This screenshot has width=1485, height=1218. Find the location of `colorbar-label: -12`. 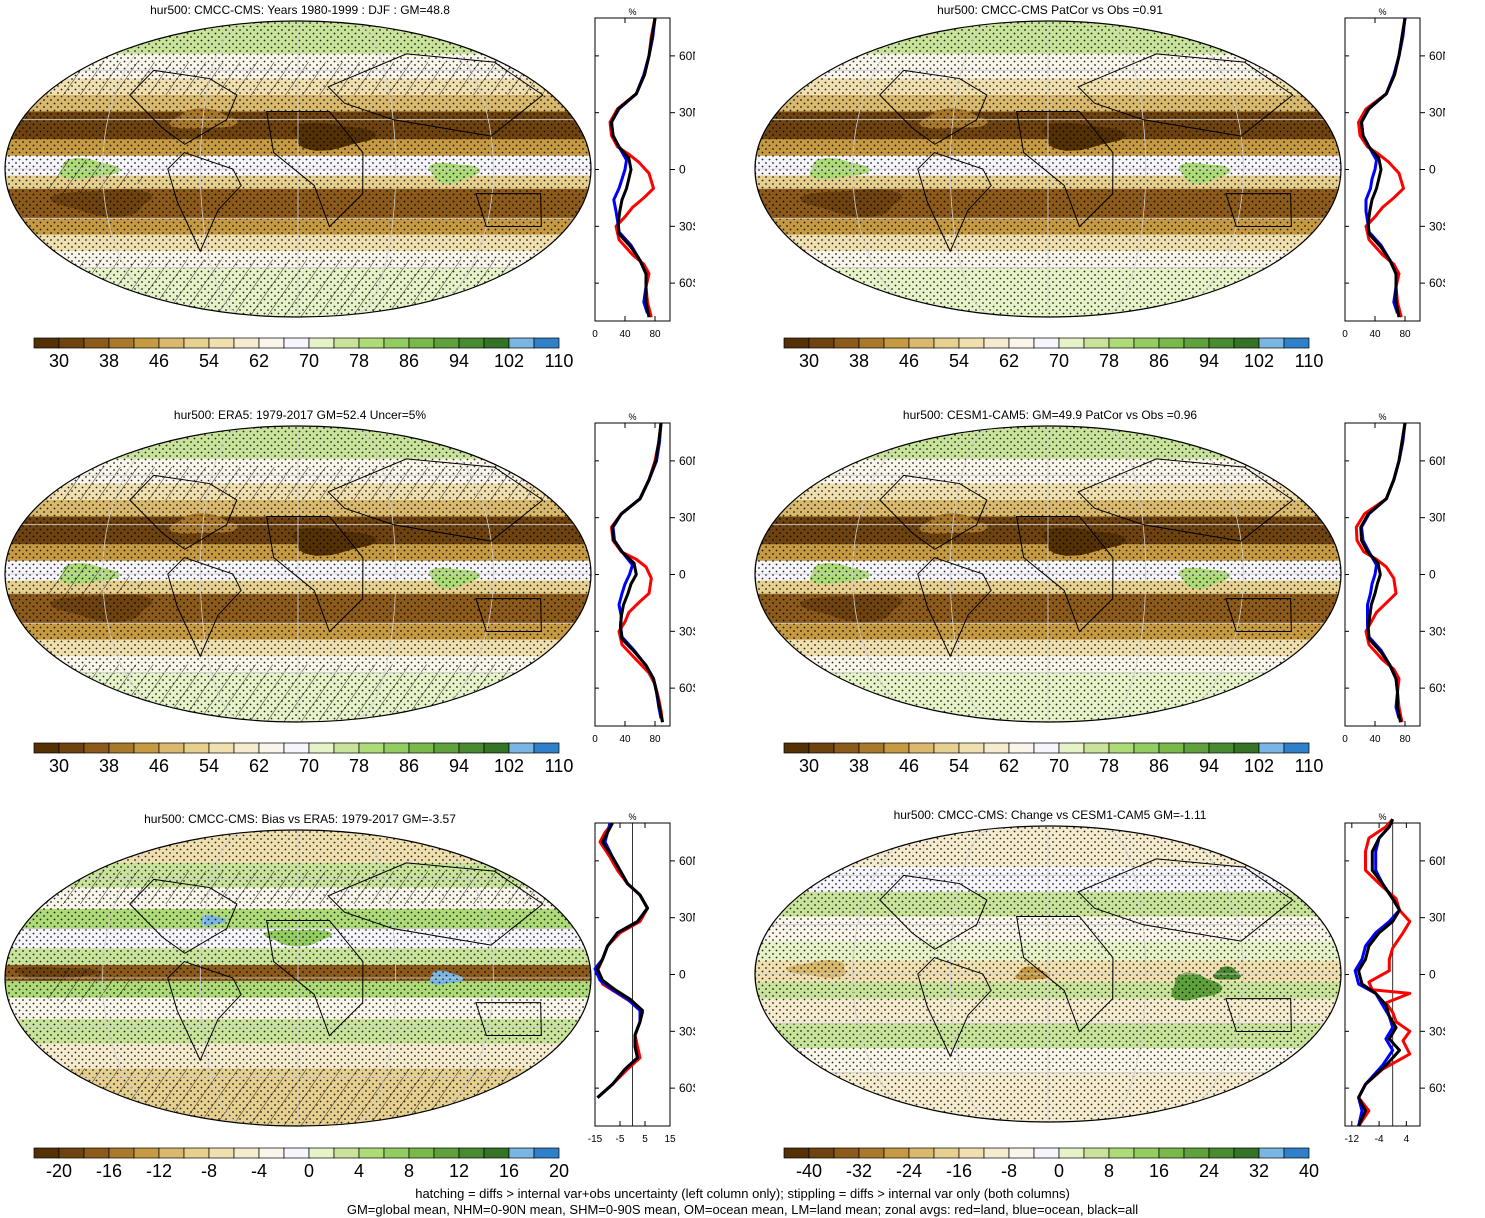

colorbar-label: -12 is located at coordinates (159, 1171).